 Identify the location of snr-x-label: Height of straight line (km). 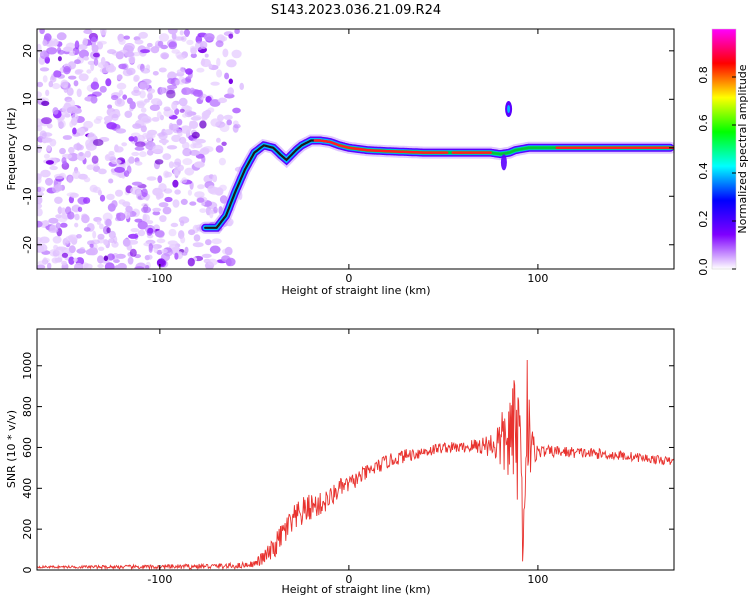
(355, 589).